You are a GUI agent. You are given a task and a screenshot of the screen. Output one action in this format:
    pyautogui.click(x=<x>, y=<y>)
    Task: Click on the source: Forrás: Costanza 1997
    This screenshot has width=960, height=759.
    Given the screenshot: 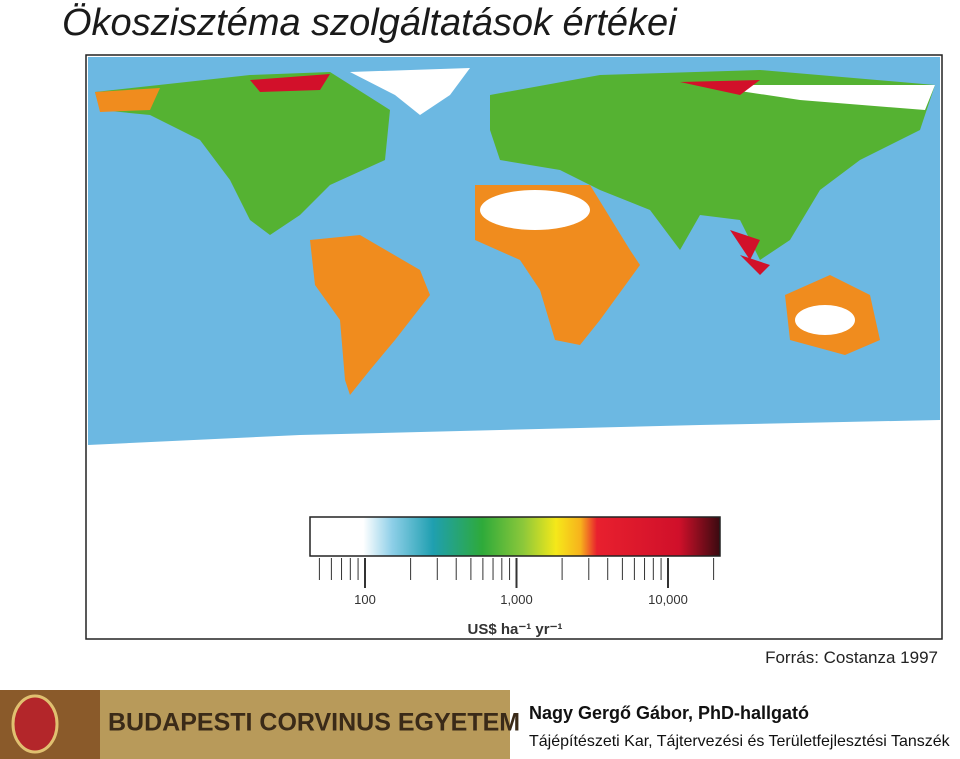 What is the action you would take?
    pyautogui.click(x=851, y=657)
    